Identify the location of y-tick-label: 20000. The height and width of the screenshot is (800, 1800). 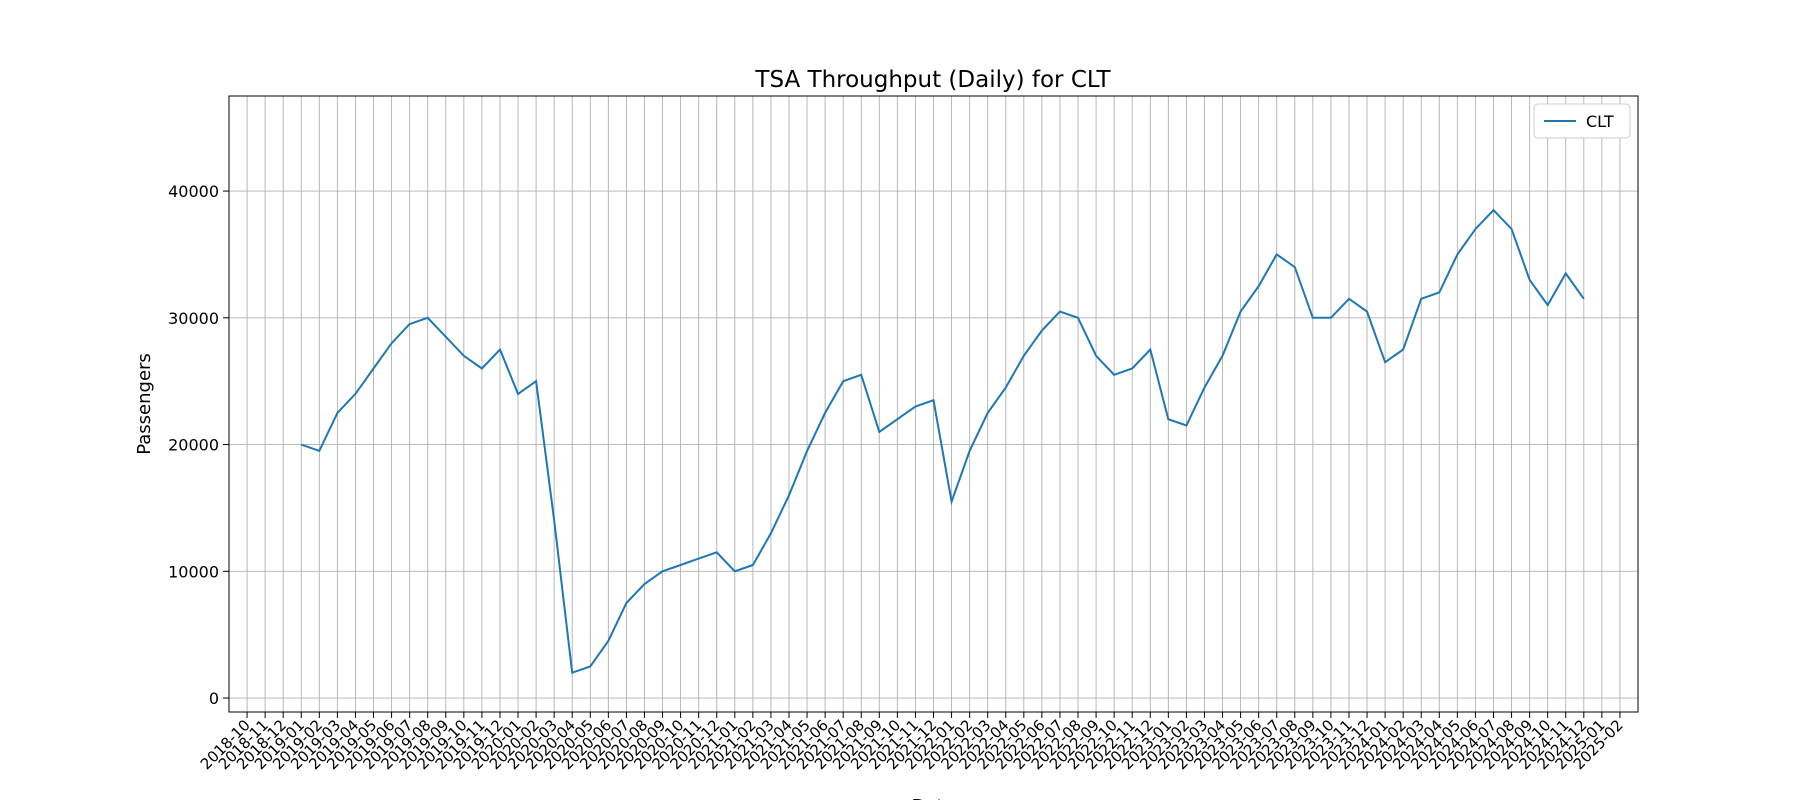
(193, 445).